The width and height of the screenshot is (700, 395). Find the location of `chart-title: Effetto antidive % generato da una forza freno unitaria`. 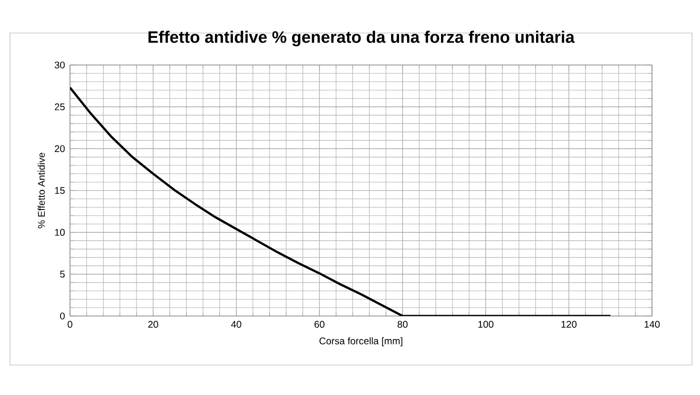

chart-title: Effetto antidive % generato da una forza freno unitaria is located at coordinates (361, 38).